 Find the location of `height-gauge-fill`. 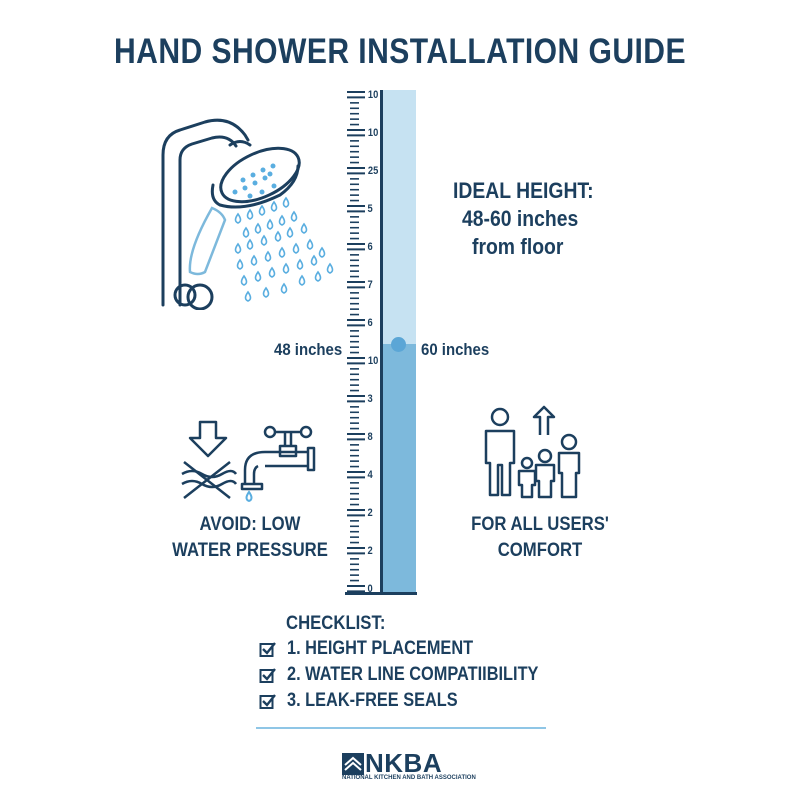

height-gauge-fill is located at coordinates (399, 467).